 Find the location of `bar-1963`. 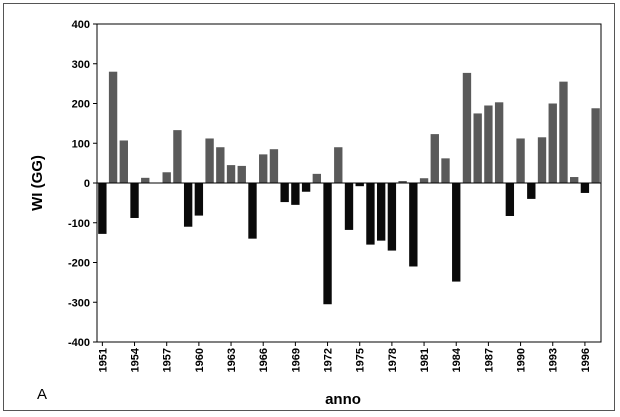

bar-1963 is located at coordinates (231, 174).